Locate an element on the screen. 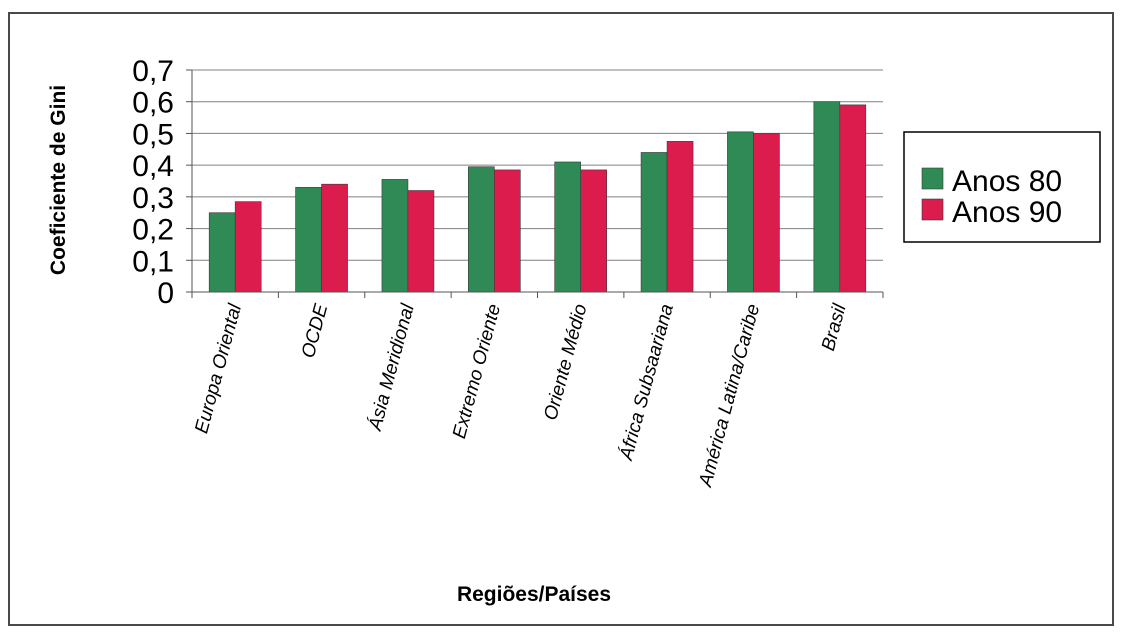 Image resolution: width=1123 pixels, height=634 pixels. y-tick-label: 0,1 is located at coordinates (153, 261).